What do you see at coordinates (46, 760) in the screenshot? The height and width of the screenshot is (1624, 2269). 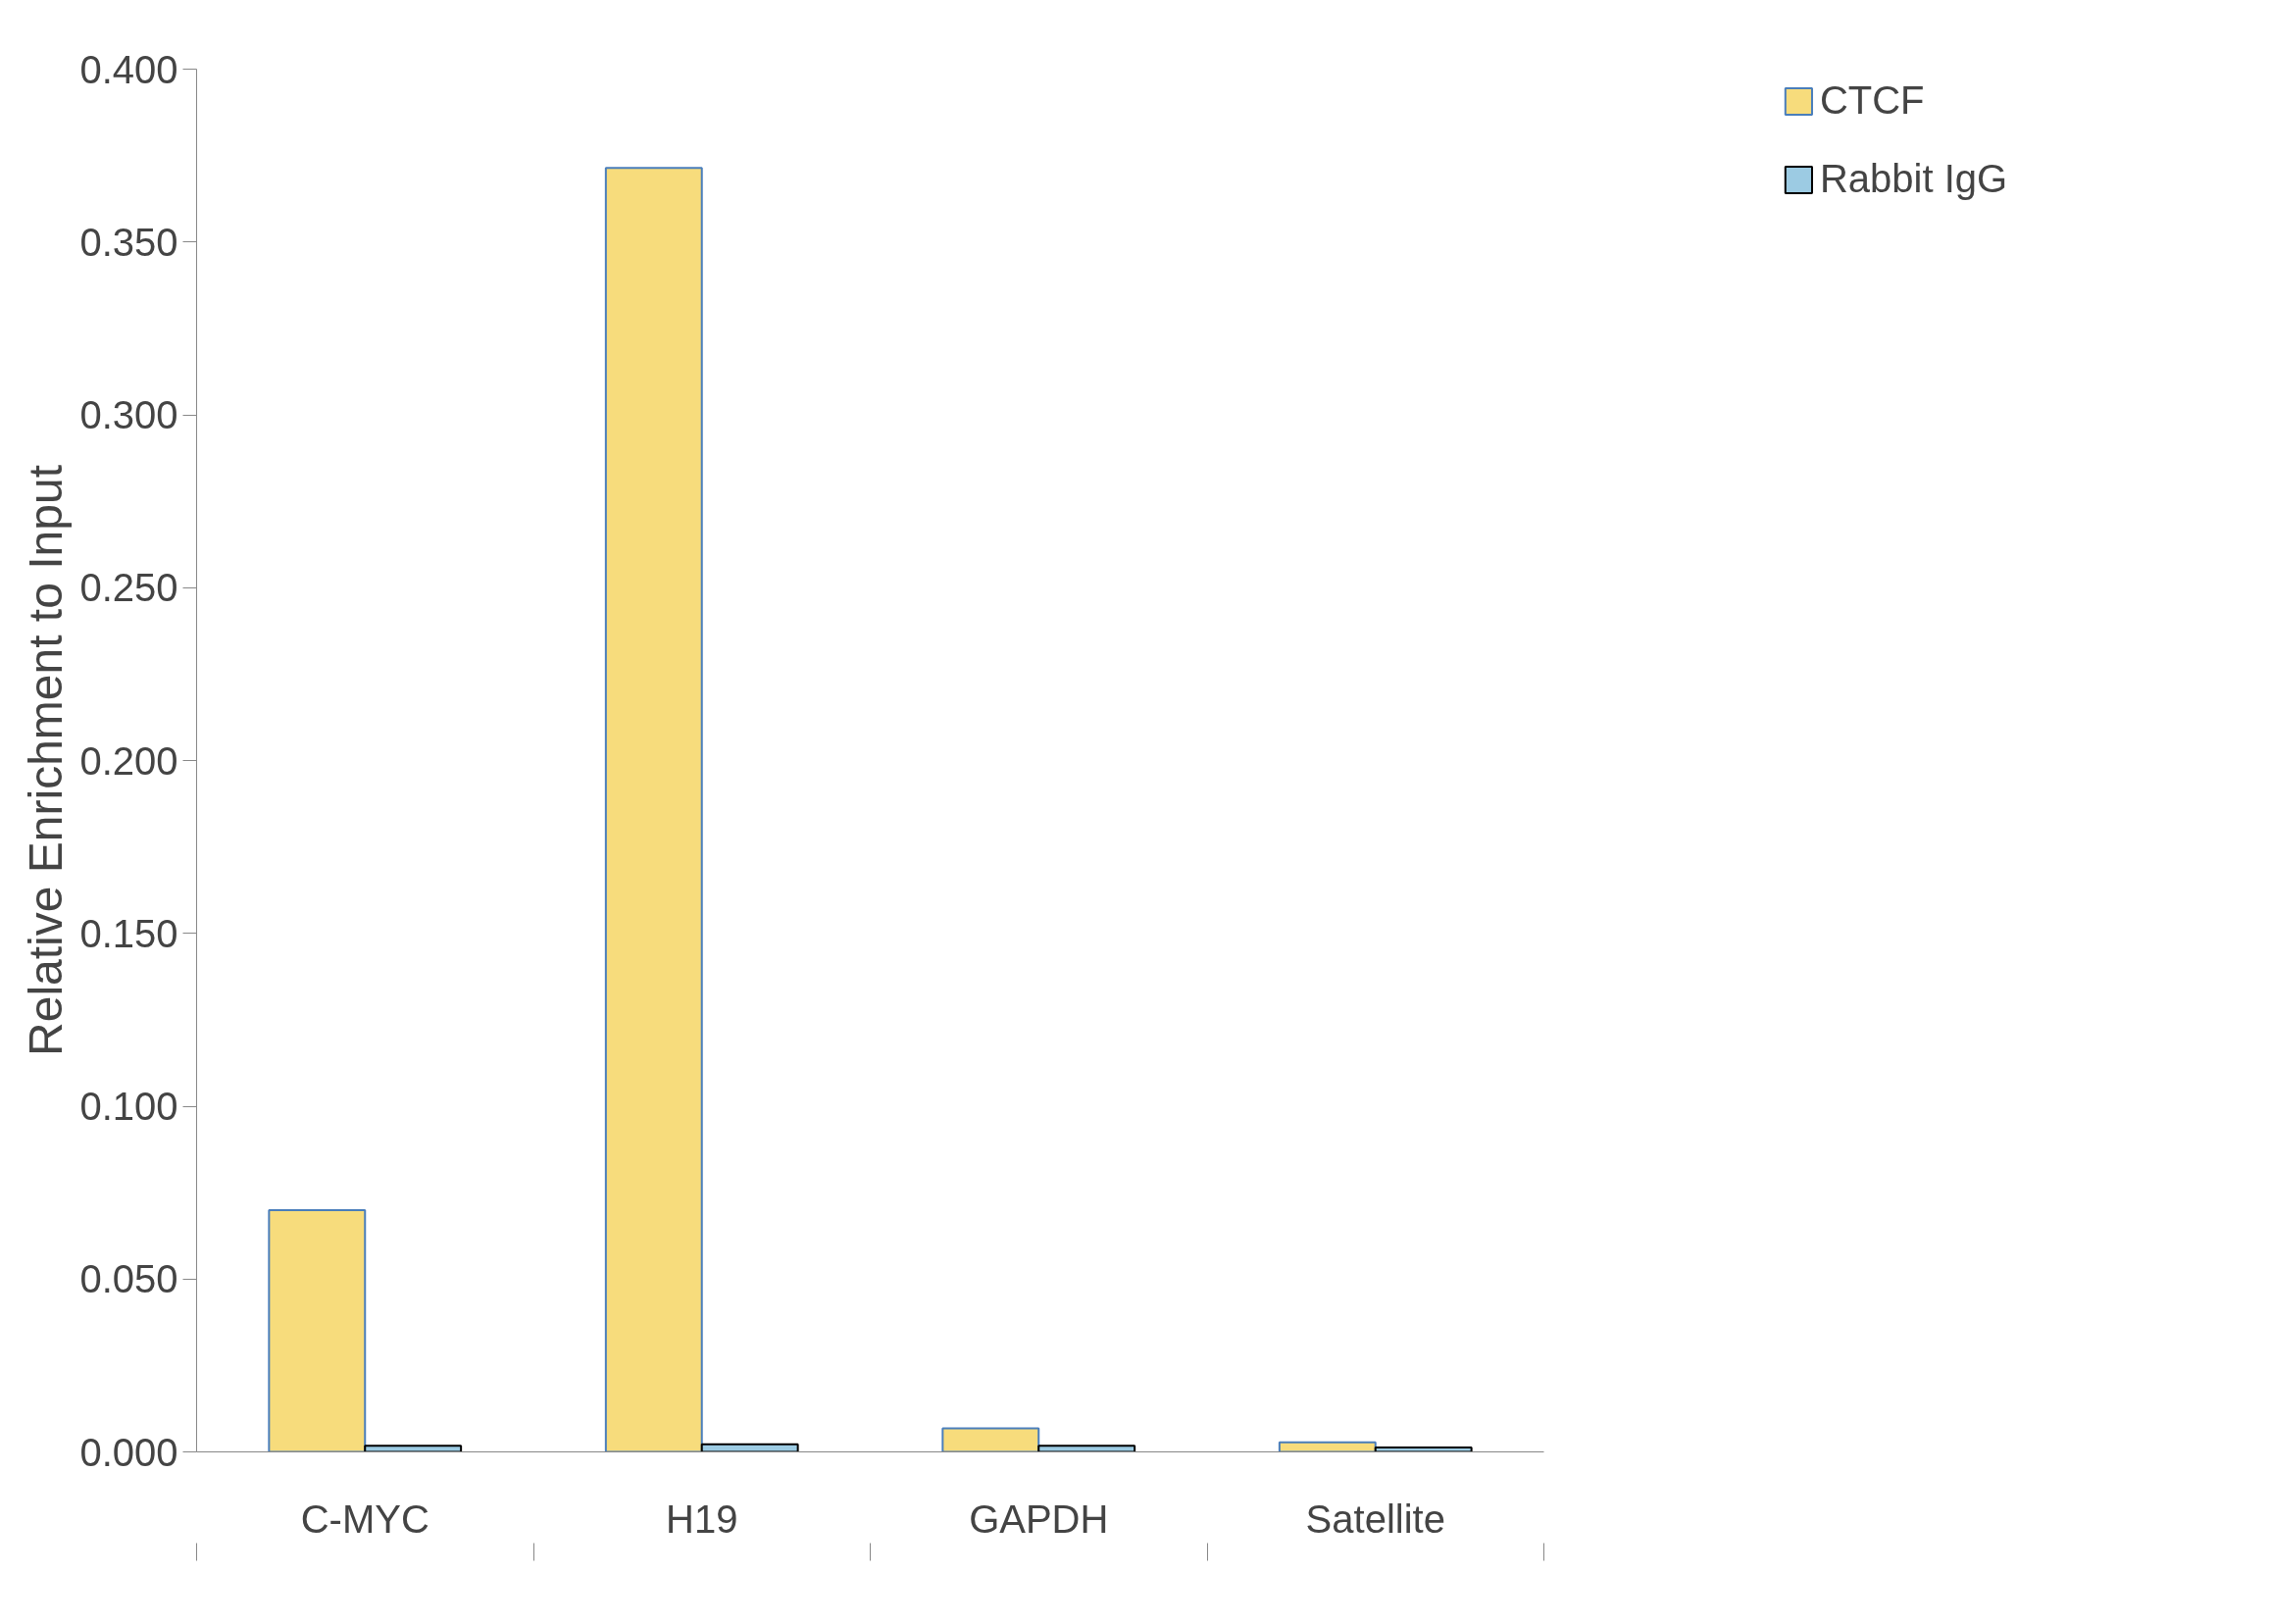 I see `y-axis-title: Relative Enrichment to Input` at bounding box center [46, 760].